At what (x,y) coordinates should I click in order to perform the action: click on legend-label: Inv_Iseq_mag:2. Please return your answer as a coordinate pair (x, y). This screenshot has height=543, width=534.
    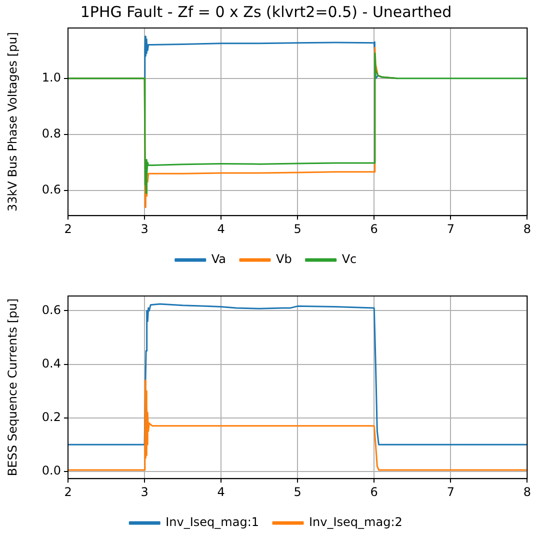
    Looking at the image, I should click on (355, 522).